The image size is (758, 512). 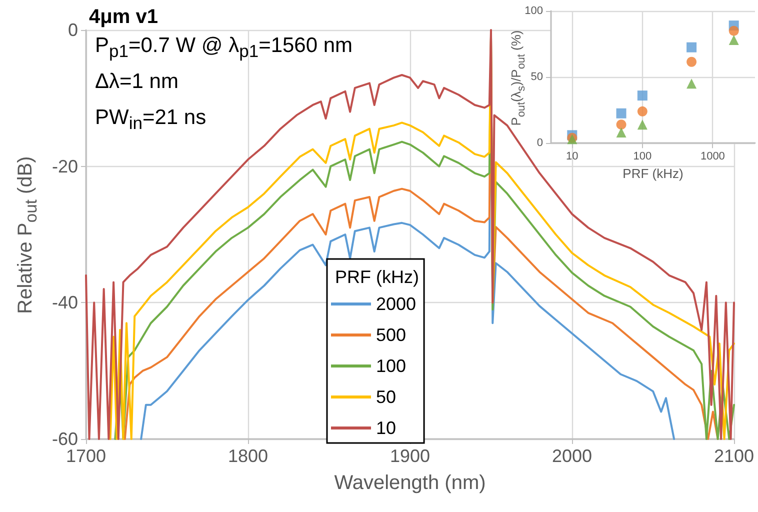 What do you see at coordinates (86, 456) in the screenshot?
I see `x-tick-label: 1700` at bounding box center [86, 456].